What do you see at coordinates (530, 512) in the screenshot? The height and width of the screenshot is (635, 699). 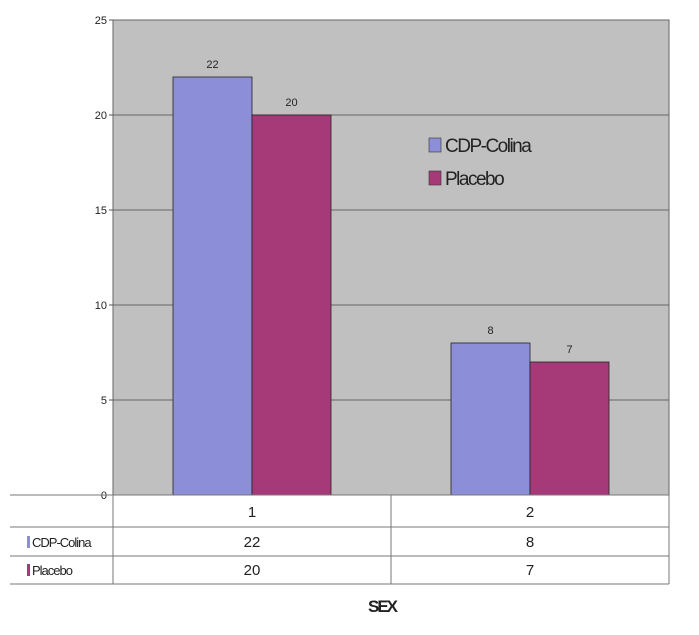 I see `table-header-category-2: 2` at bounding box center [530, 512].